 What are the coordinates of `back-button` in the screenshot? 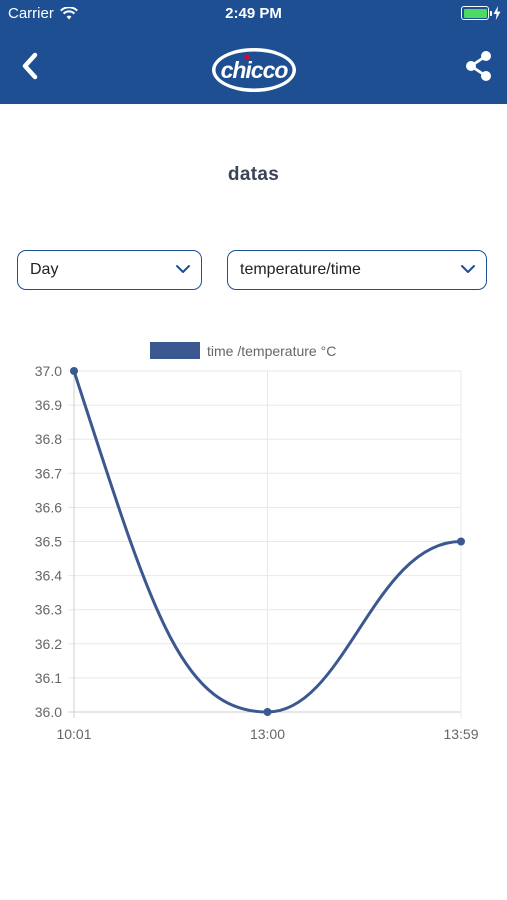 It's located at (30, 66).